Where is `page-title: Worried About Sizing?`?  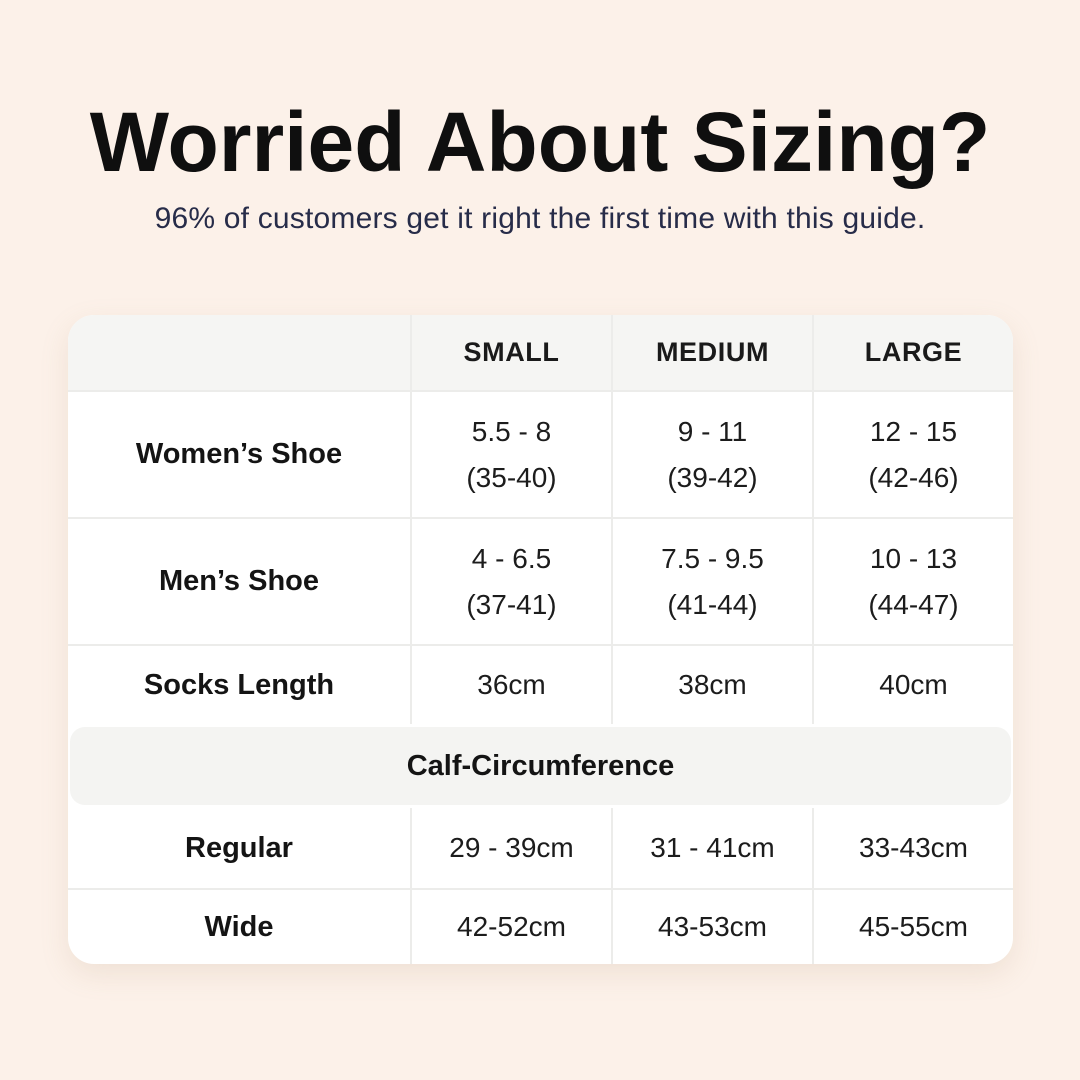 page-title: Worried About Sizing? is located at coordinates (540, 142).